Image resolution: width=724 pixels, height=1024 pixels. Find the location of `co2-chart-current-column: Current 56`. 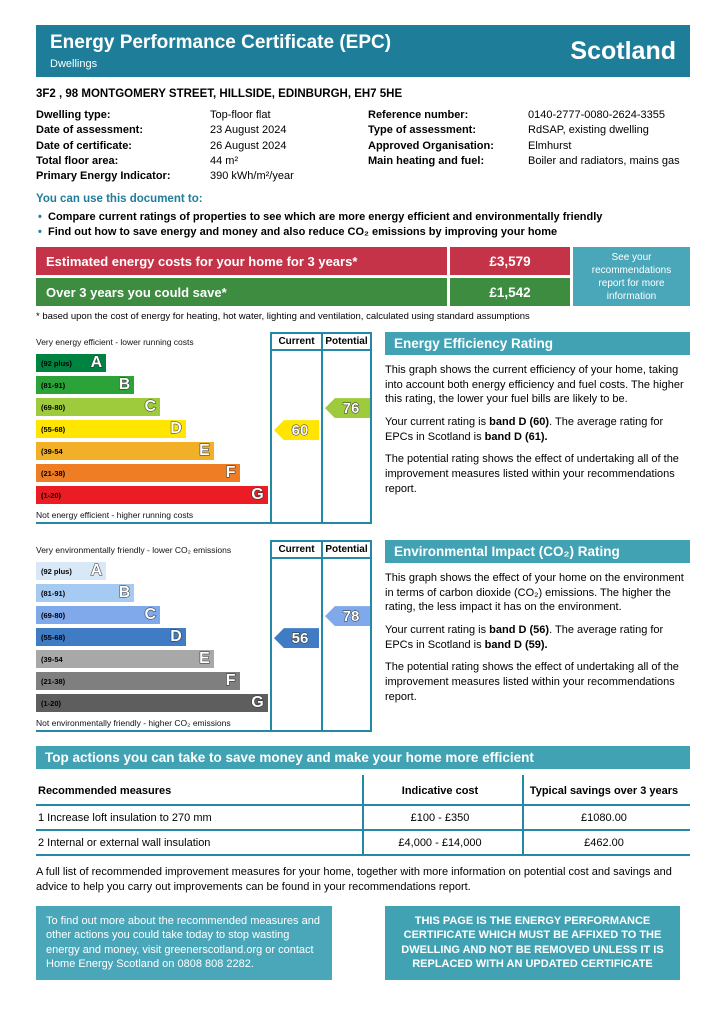

co2-chart-current-column: Current 56 is located at coordinates (295, 635).